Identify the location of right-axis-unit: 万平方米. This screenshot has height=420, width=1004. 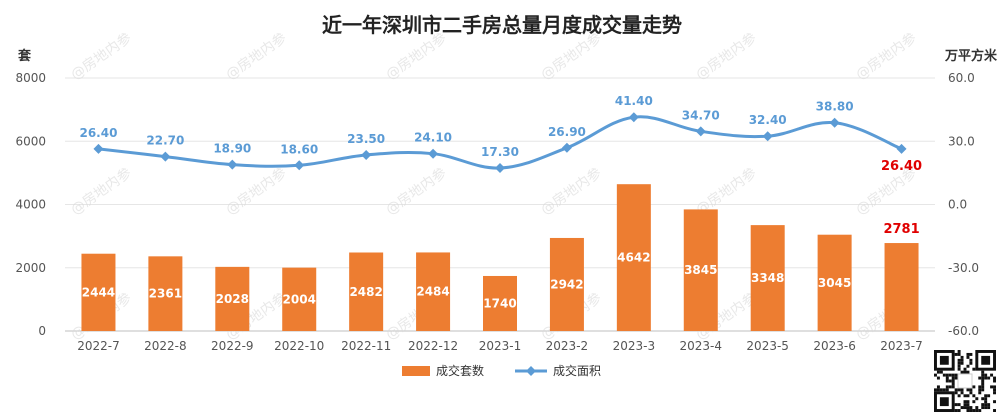
(971, 56).